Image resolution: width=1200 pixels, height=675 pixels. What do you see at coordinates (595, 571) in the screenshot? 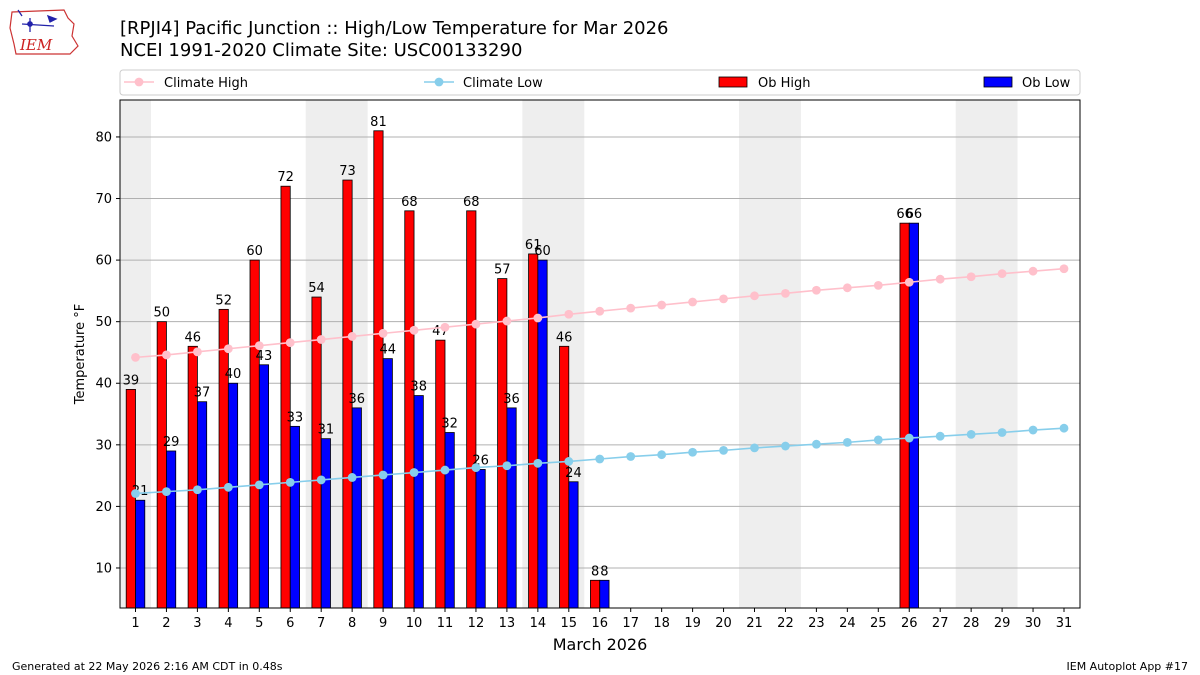
I see `ob-high-label: 8` at bounding box center [595, 571].